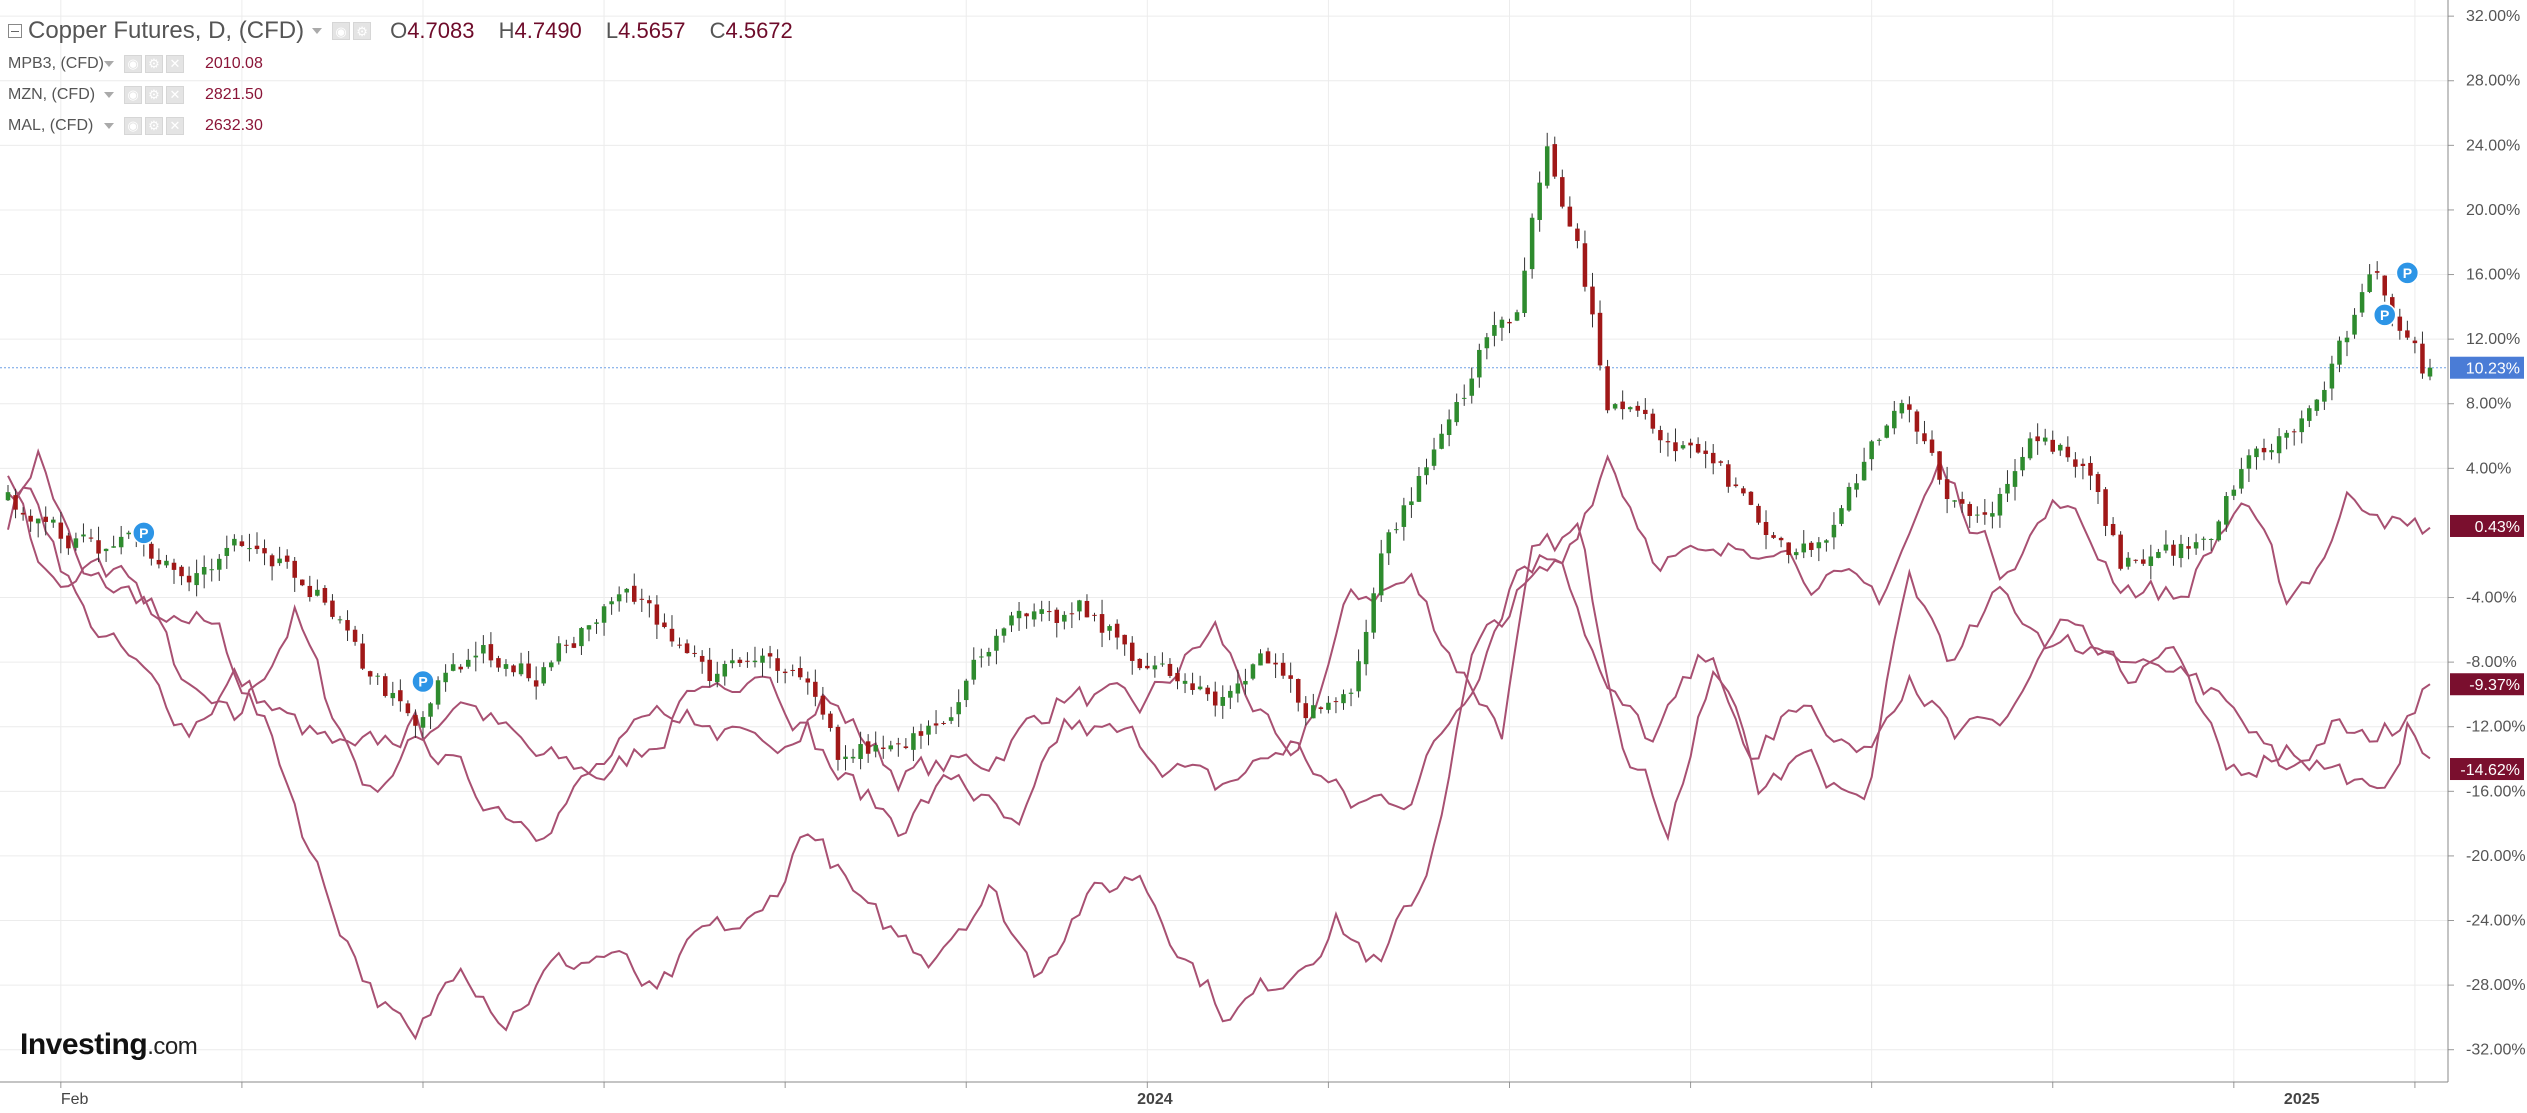  I want to click on mpb3-symbol-label: MPB3, (CFD), so click(56, 63).